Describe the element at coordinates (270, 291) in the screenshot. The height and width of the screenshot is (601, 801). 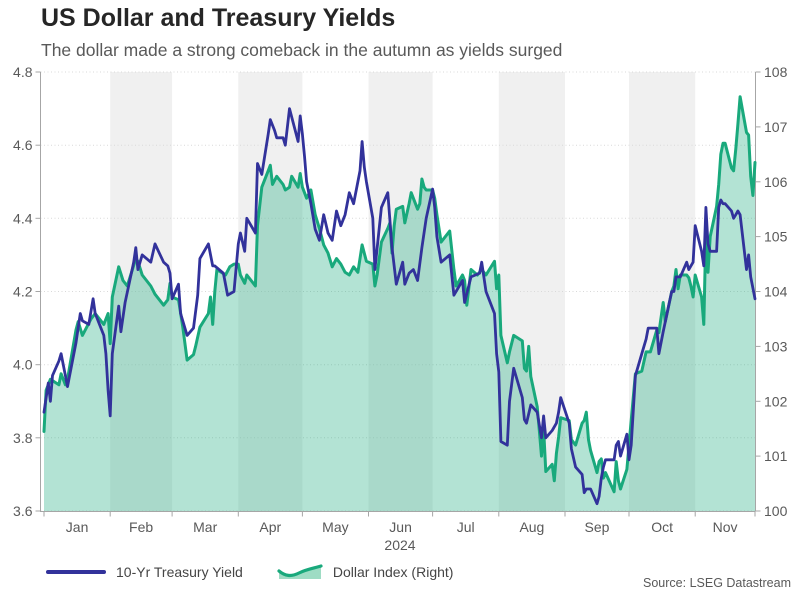
I see `month-band-apr` at that location.